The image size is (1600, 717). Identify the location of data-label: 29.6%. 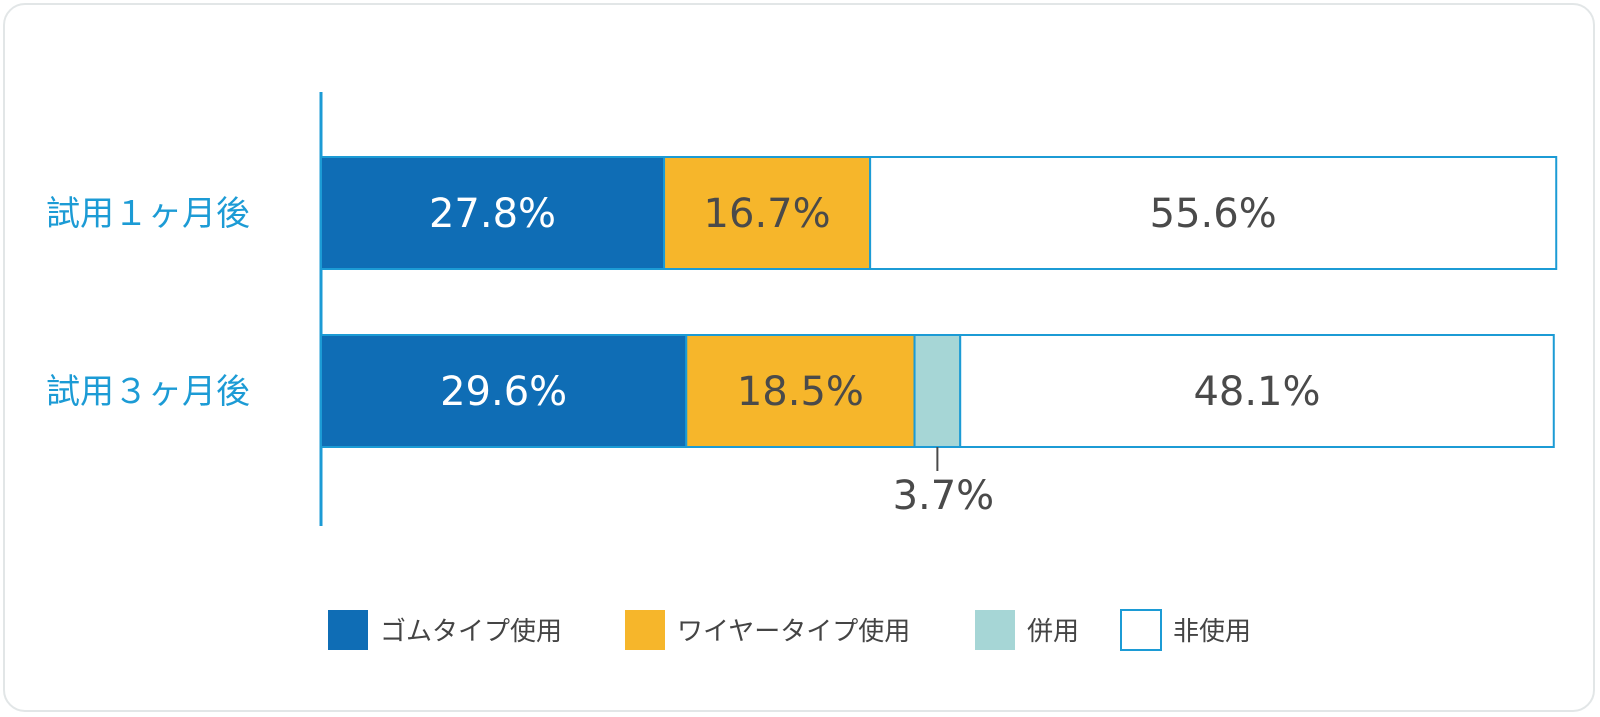
(503, 392).